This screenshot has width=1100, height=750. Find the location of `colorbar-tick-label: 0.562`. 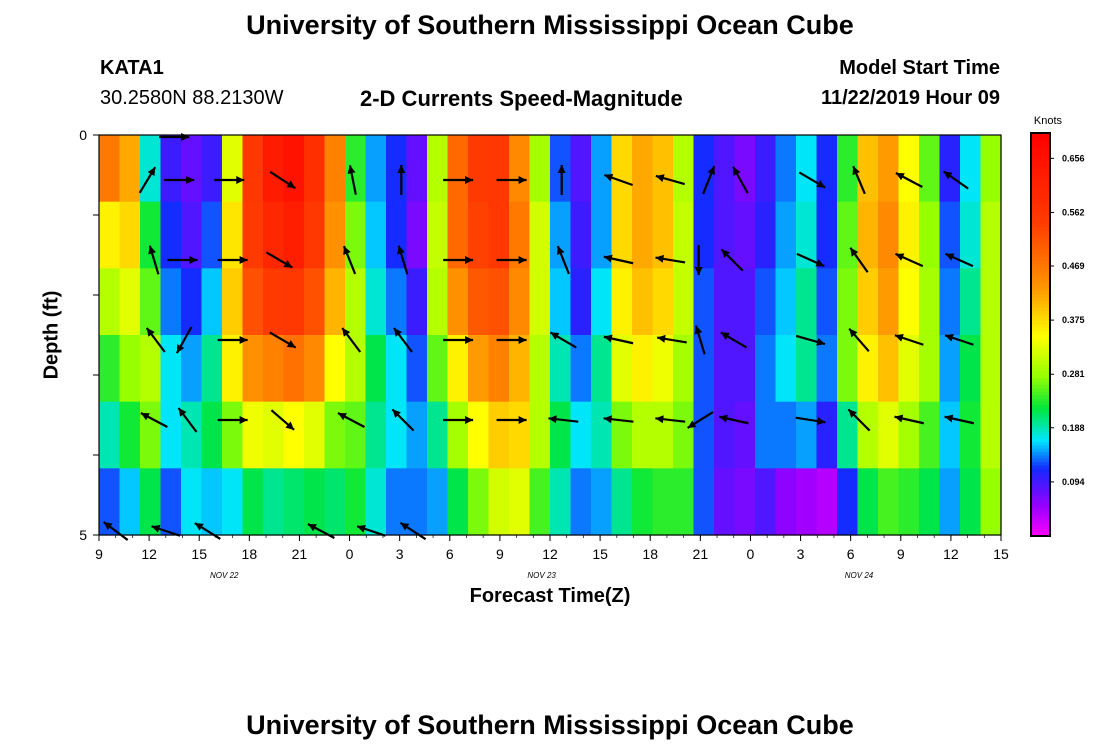

colorbar-tick-label: 0.562 is located at coordinates (1073, 212).